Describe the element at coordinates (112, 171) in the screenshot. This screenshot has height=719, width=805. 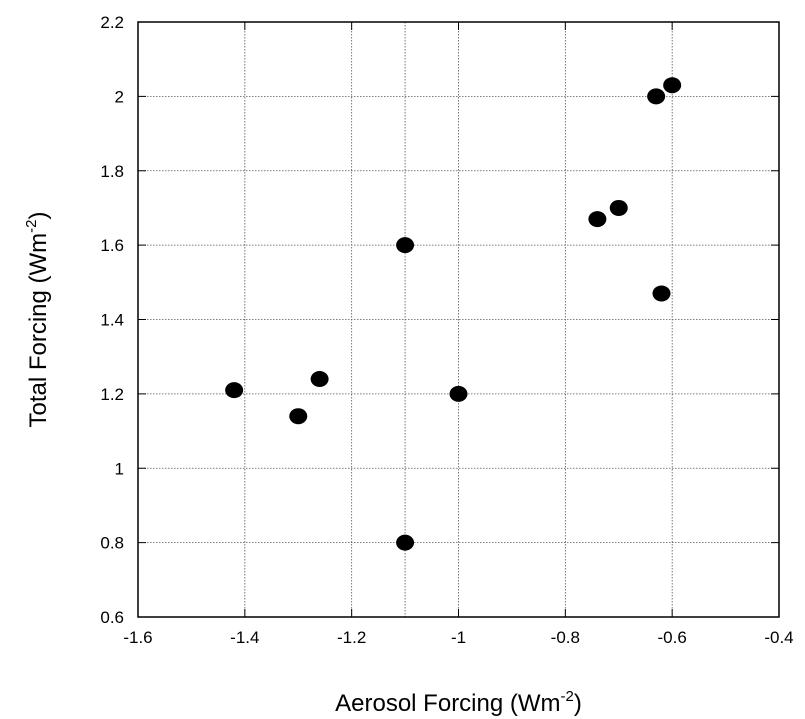
I see `y-tick-label: 1.8` at that location.